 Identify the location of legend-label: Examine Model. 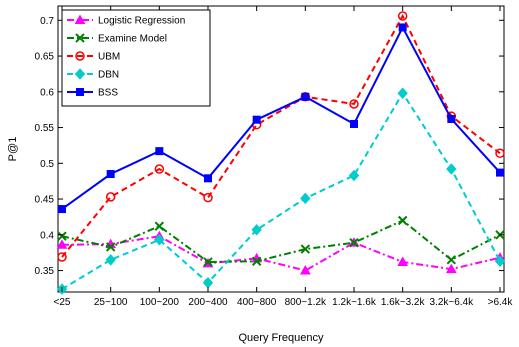
(132, 39).